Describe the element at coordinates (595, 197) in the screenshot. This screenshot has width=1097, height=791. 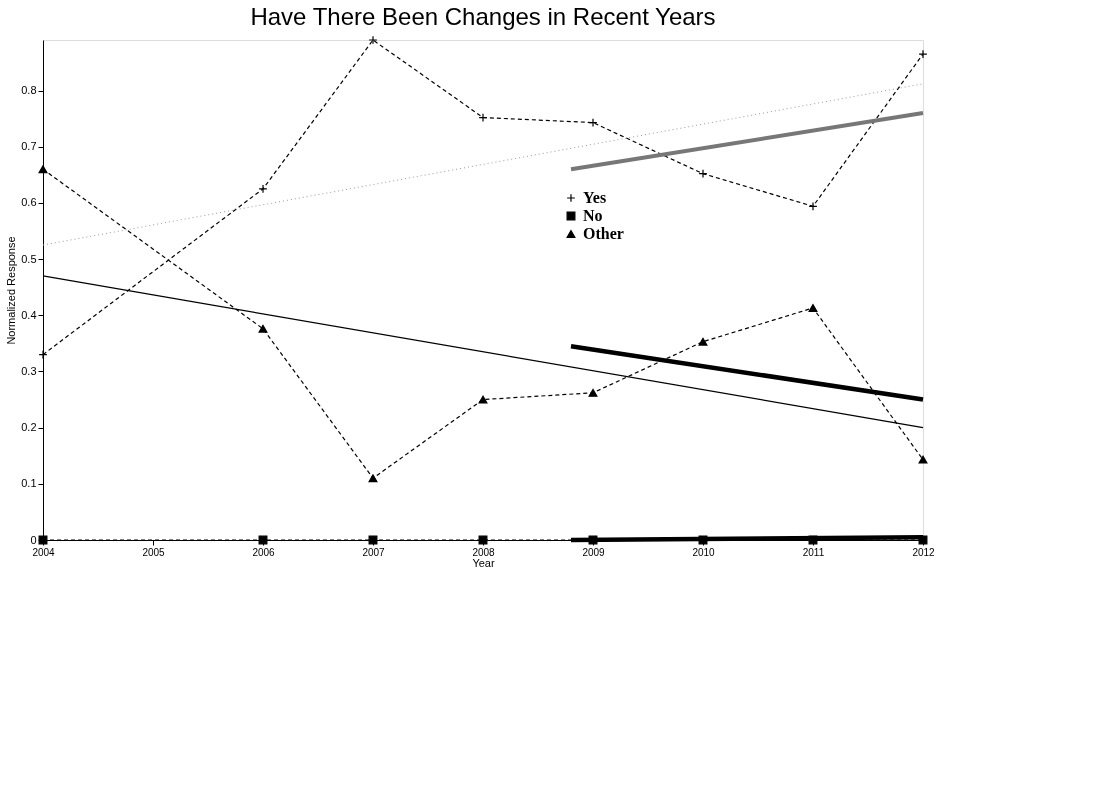
I see `legend-label: Yes` at that location.